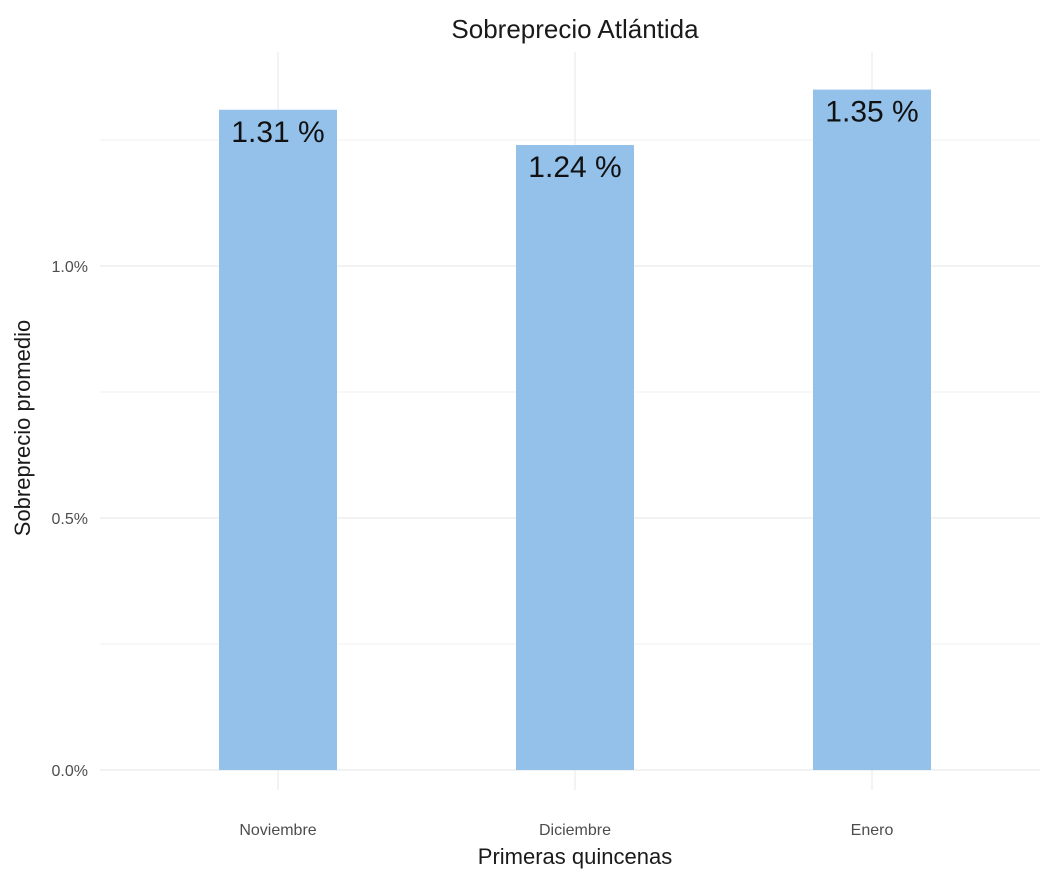 The width and height of the screenshot is (1041, 871). I want to click on chart-title: Sobreprecio Atlántida, so click(575, 29).